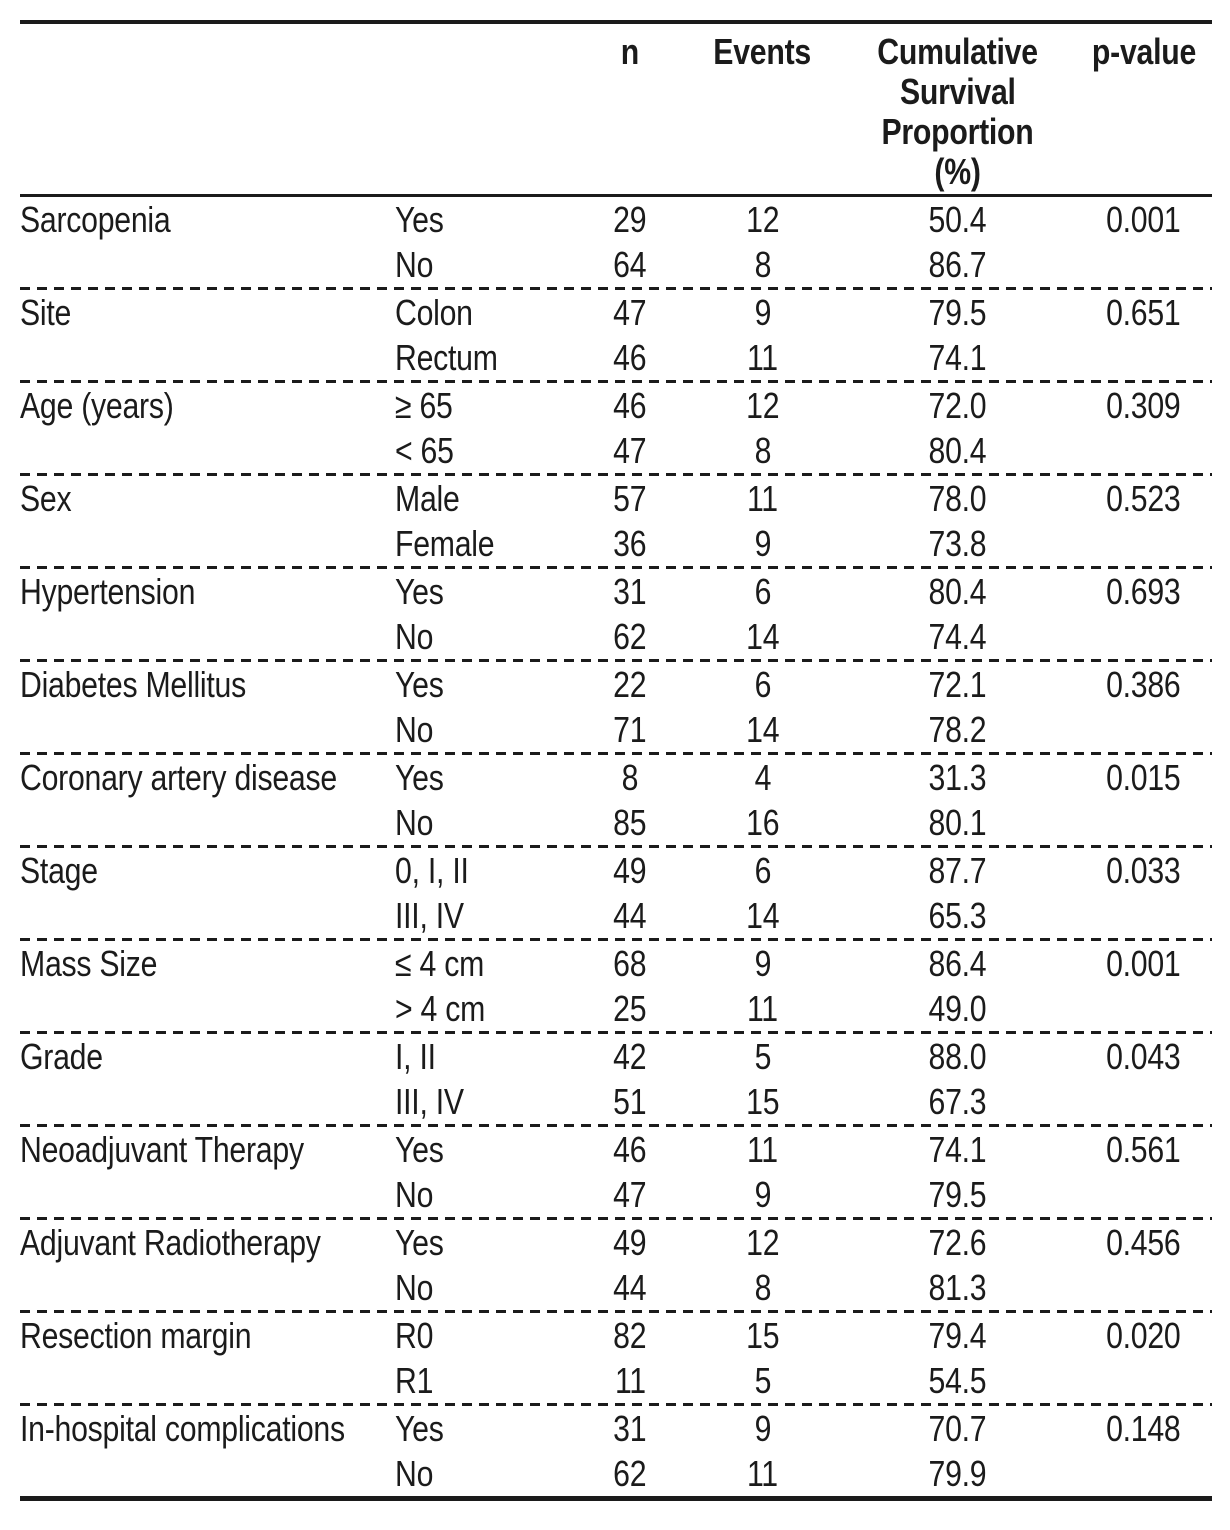 This screenshot has width=1230, height=1530. Describe the element at coordinates (1143, 219) in the screenshot. I see `pvalue-cell: 0.001` at that location.